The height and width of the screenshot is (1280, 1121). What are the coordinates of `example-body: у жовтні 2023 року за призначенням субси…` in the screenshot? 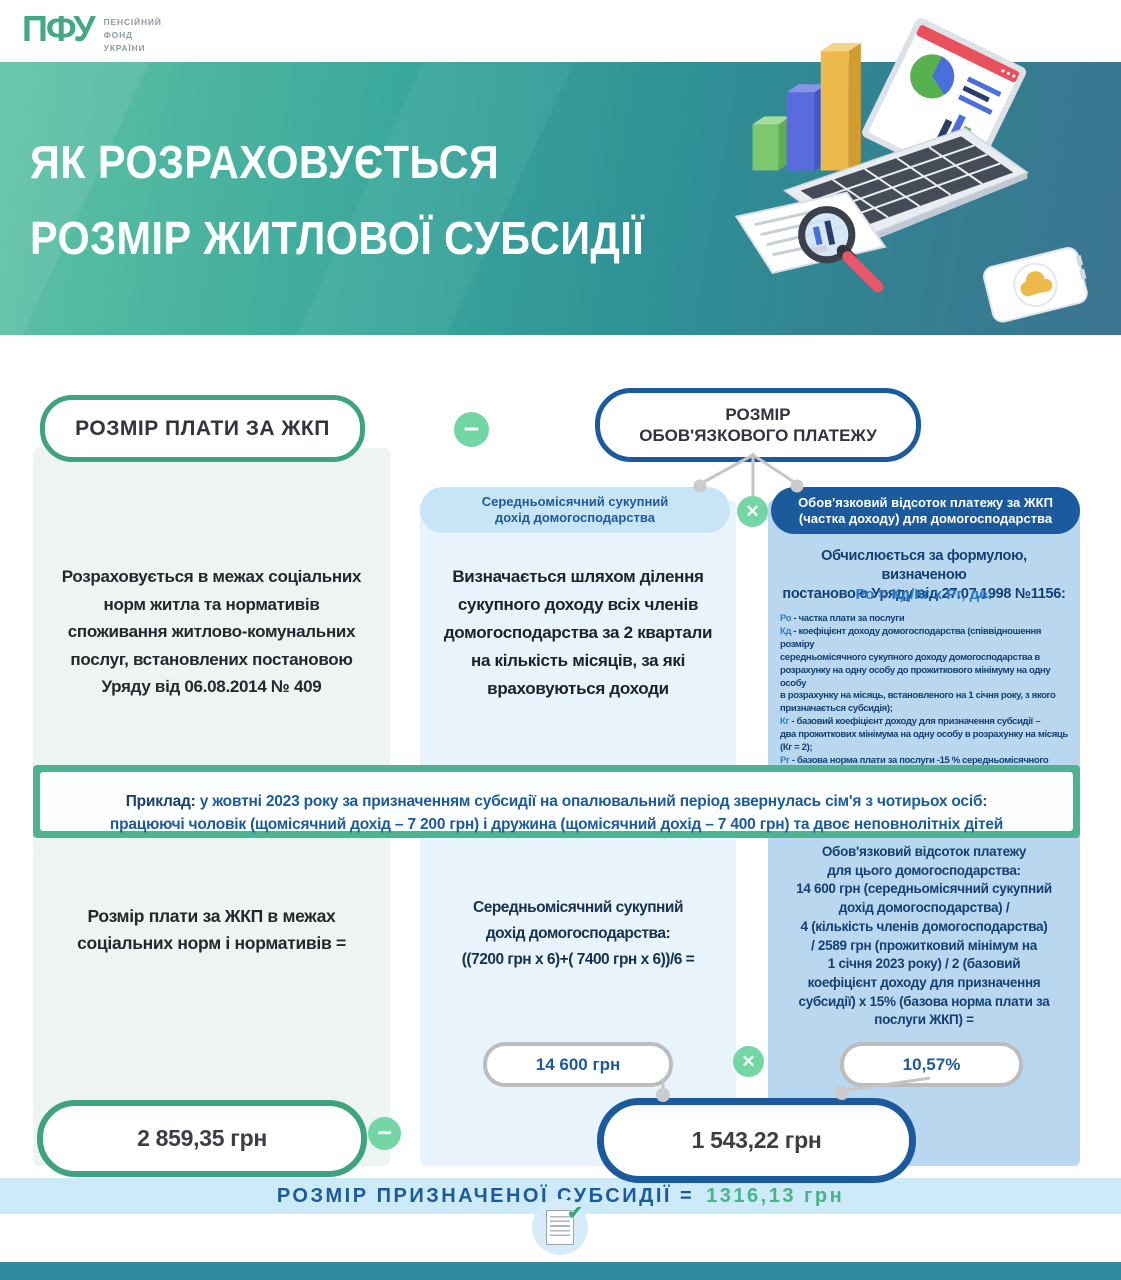 It's located at (556, 813).